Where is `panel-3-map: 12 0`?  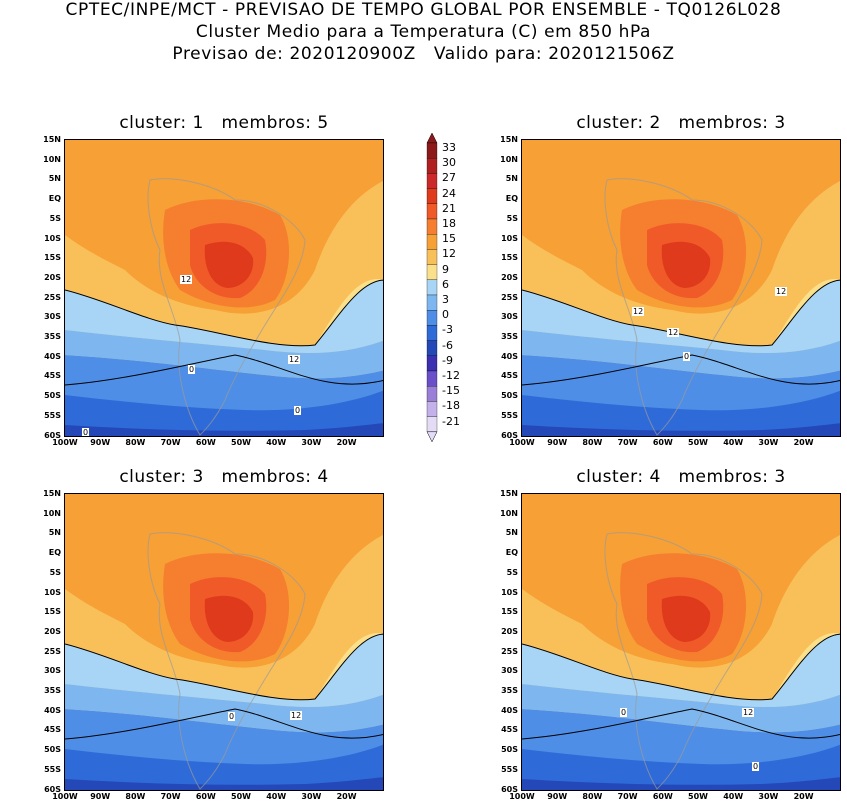
panel-3-map: 12 0 is located at coordinates (224, 642).